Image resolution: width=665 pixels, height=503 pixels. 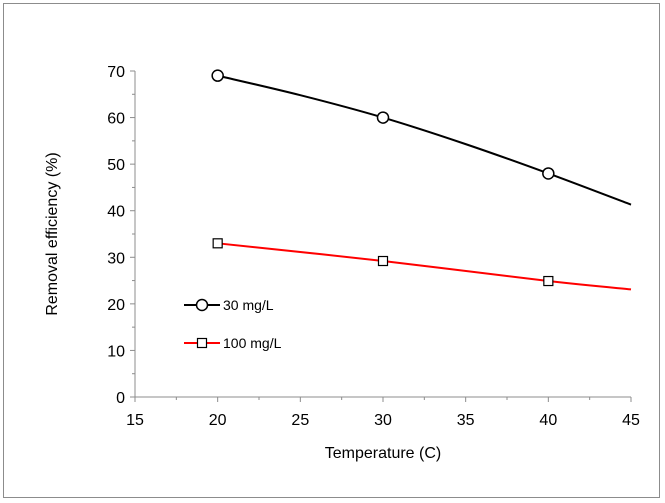 I want to click on x-tick-label: 20, so click(x=218, y=420).